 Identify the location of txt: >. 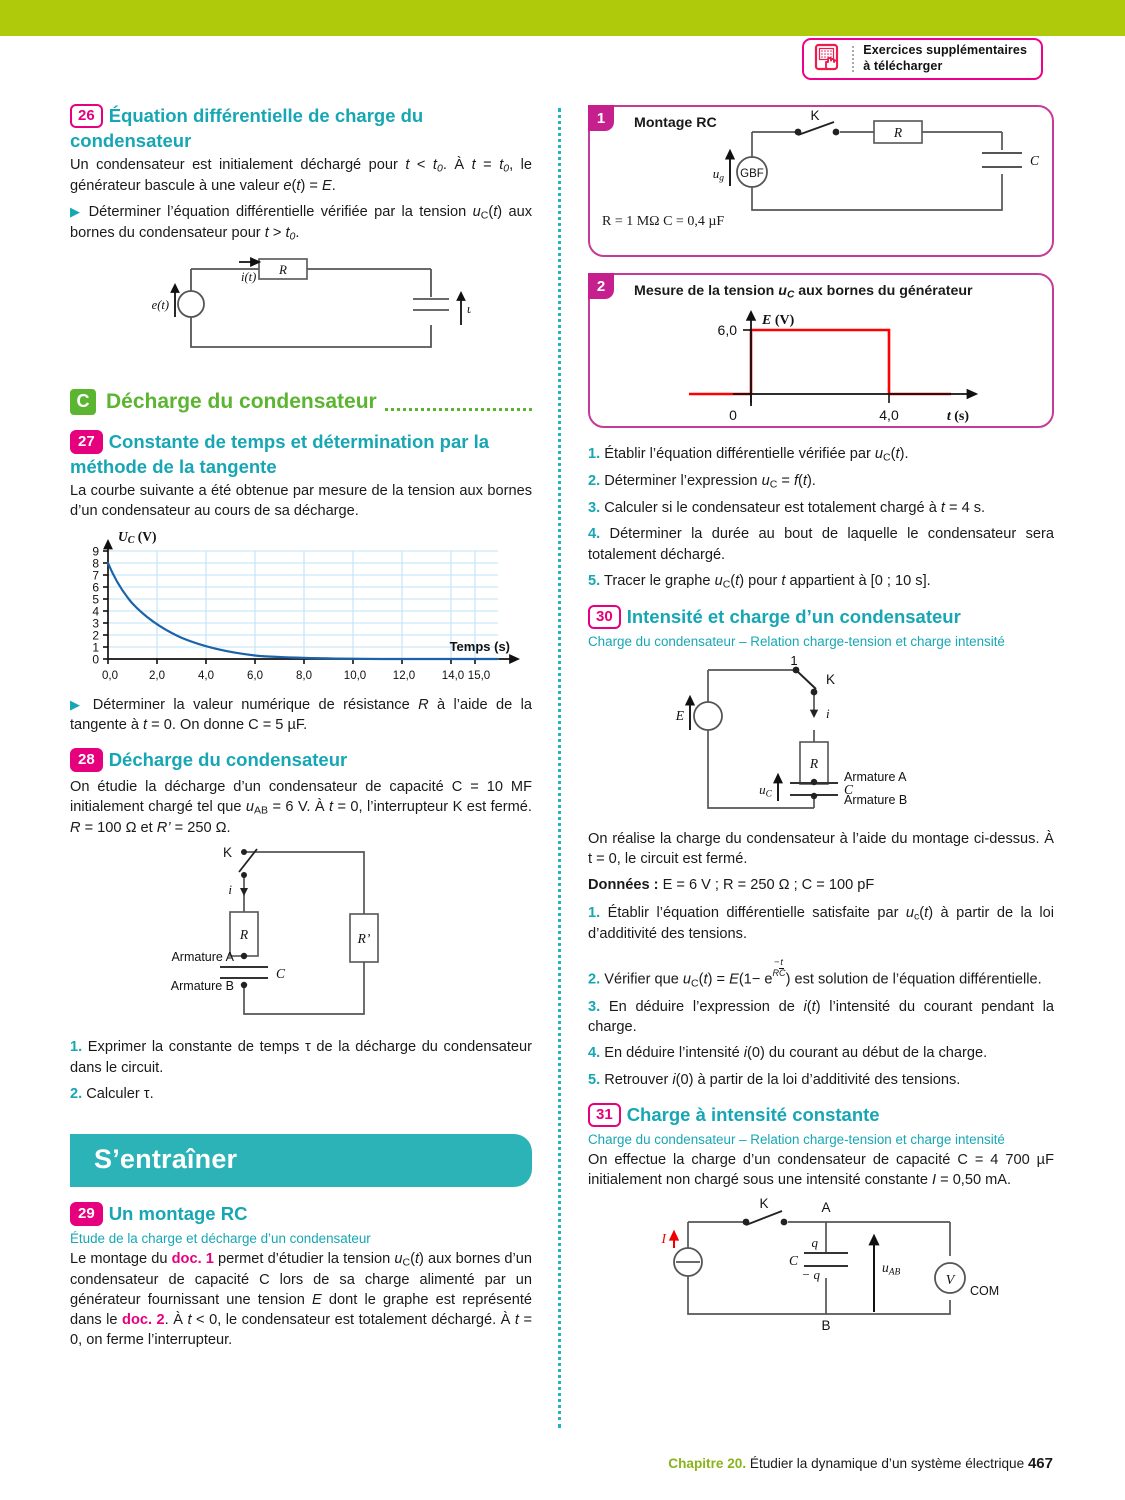
(277, 233).